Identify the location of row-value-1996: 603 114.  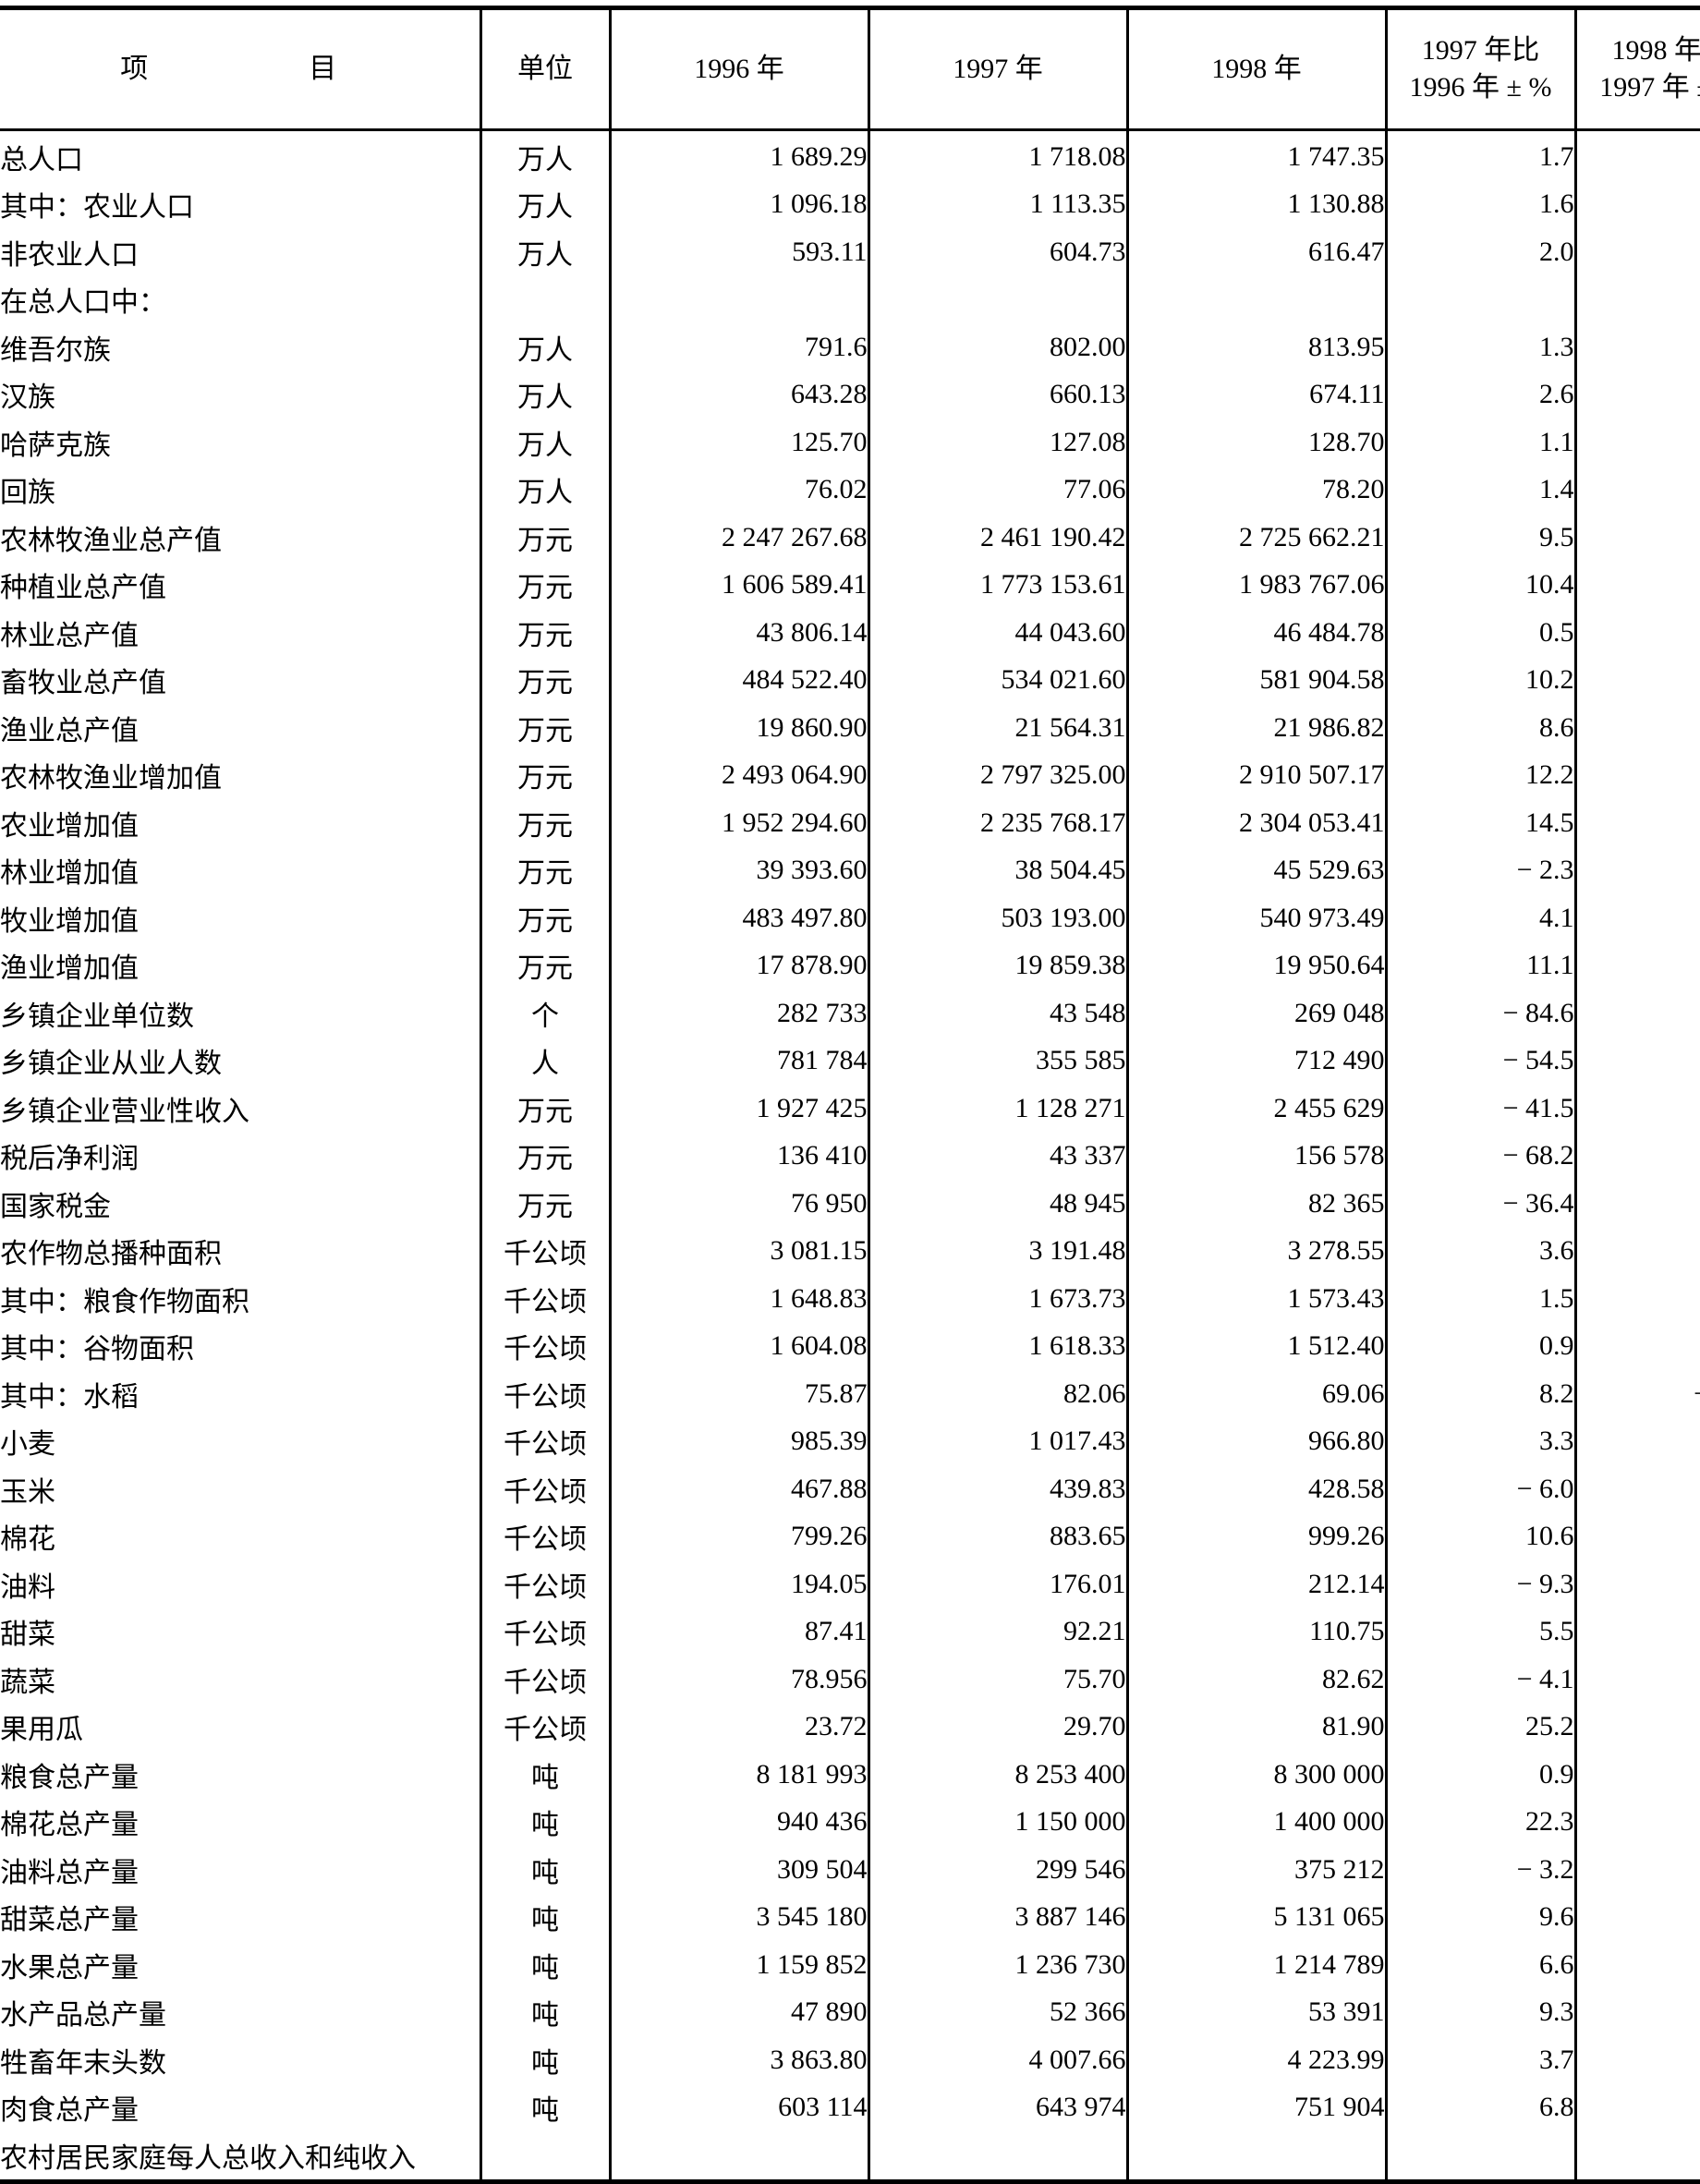
(739, 2108).